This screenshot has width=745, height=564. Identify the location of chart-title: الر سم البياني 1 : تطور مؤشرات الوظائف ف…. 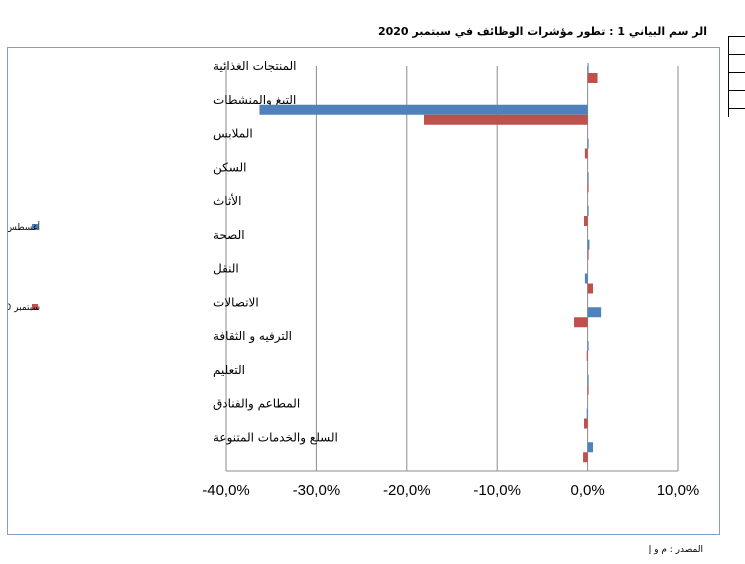
(542, 31).